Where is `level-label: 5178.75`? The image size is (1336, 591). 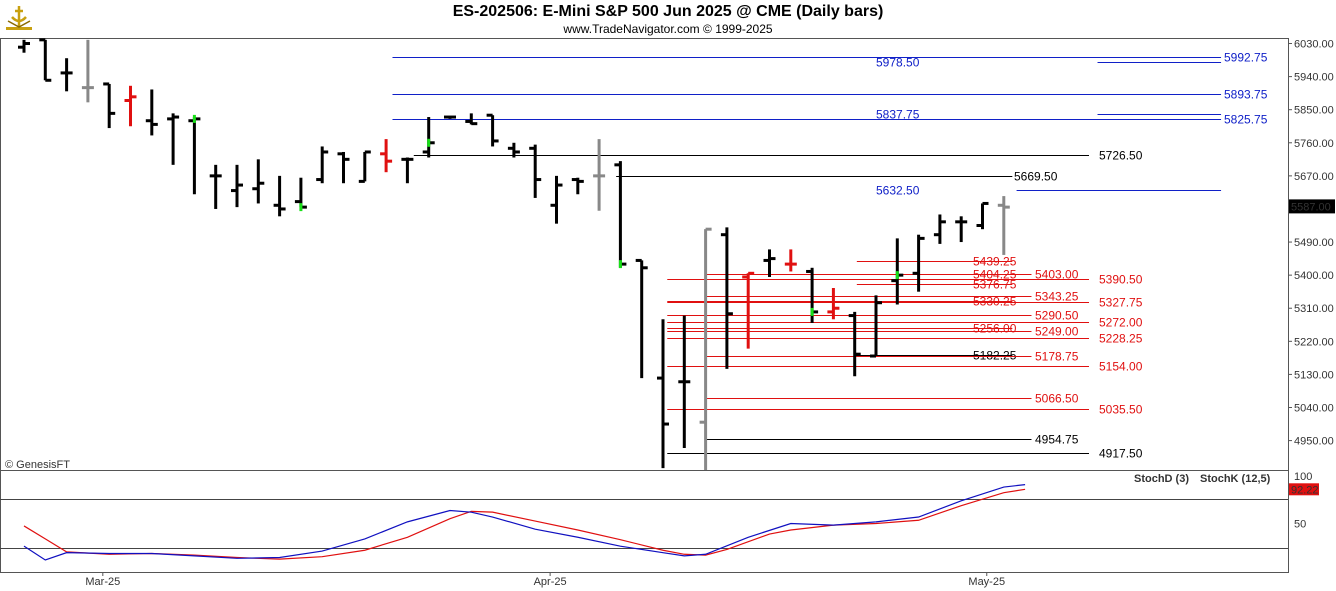
level-label: 5178.75 is located at coordinates (1057, 357).